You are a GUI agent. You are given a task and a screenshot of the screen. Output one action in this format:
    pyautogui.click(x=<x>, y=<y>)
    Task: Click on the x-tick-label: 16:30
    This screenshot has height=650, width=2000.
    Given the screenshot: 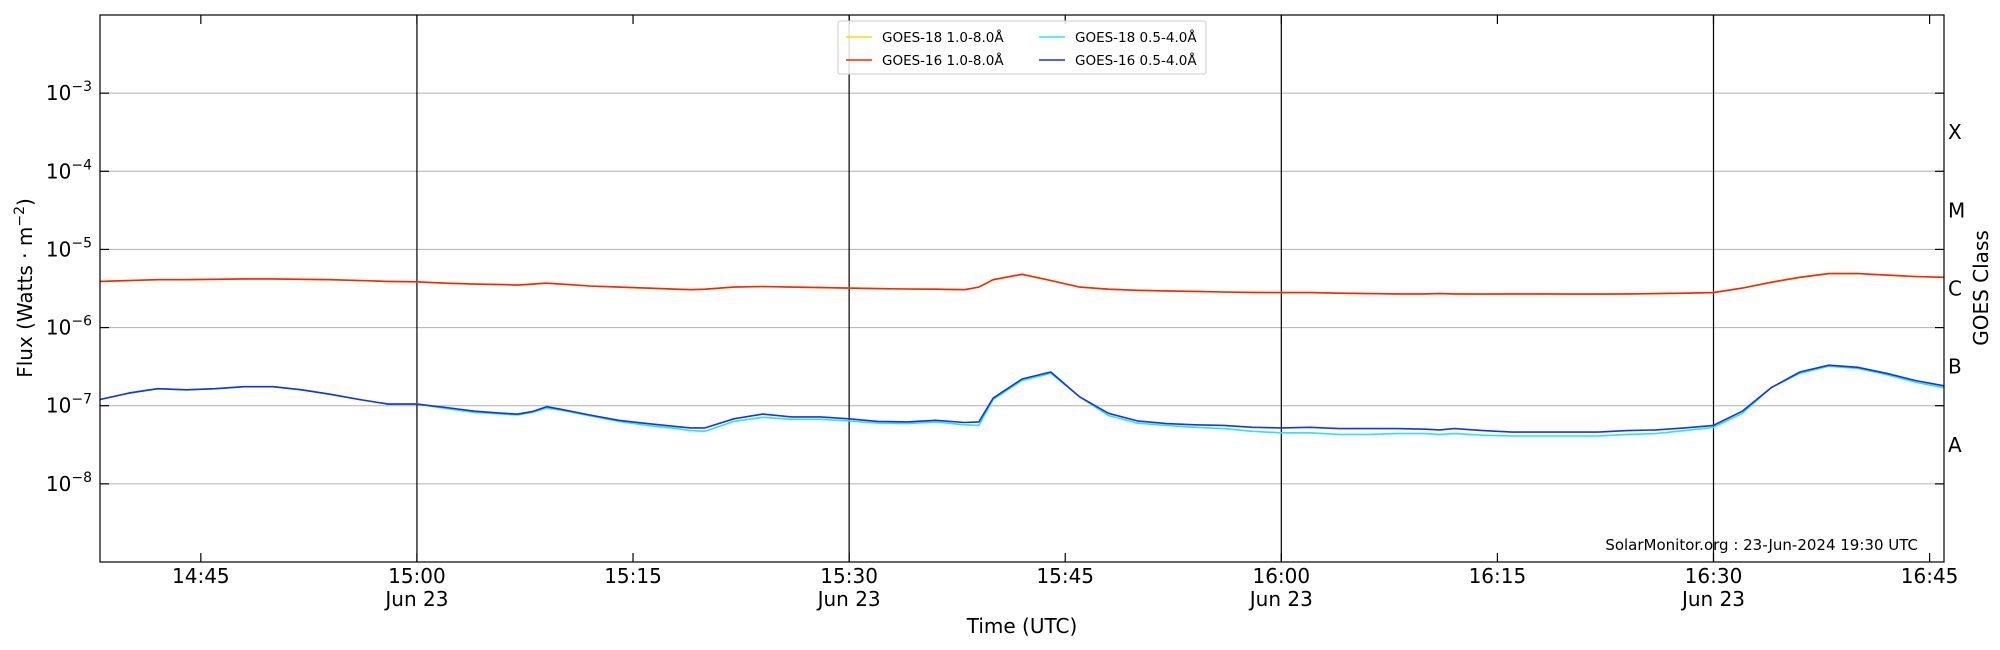 What is the action you would take?
    pyautogui.click(x=1714, y=576)
    